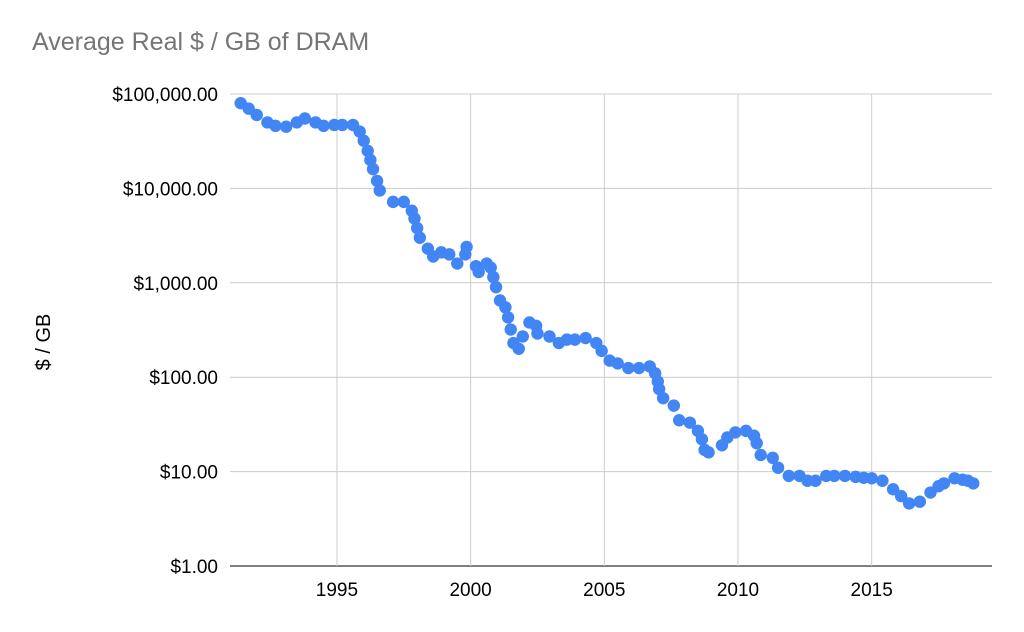 This screenshot has height=632, width=1024. What do you see at coordinates (738, 590) in the screenshot?
I see `x-tick-label: 2010` at bounding box center [738, 590].